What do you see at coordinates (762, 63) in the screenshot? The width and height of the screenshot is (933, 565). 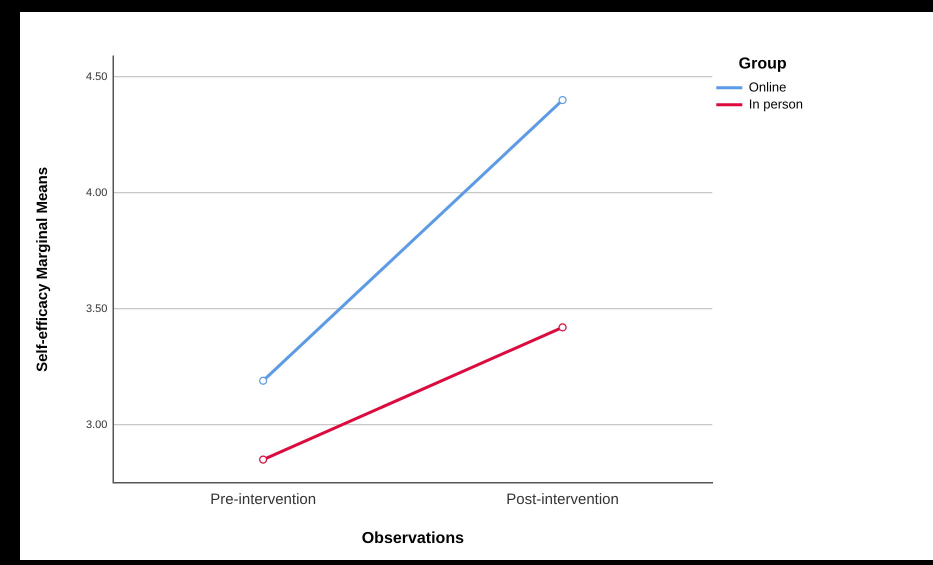 I see `legend-title: Group` at bounding box center [762, 63].